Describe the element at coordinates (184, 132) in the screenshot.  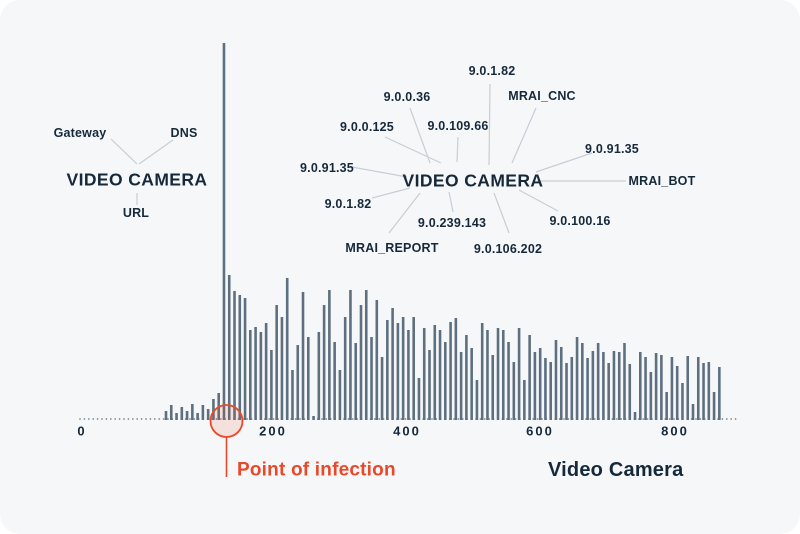
I see `node-label: DNS` at that location.